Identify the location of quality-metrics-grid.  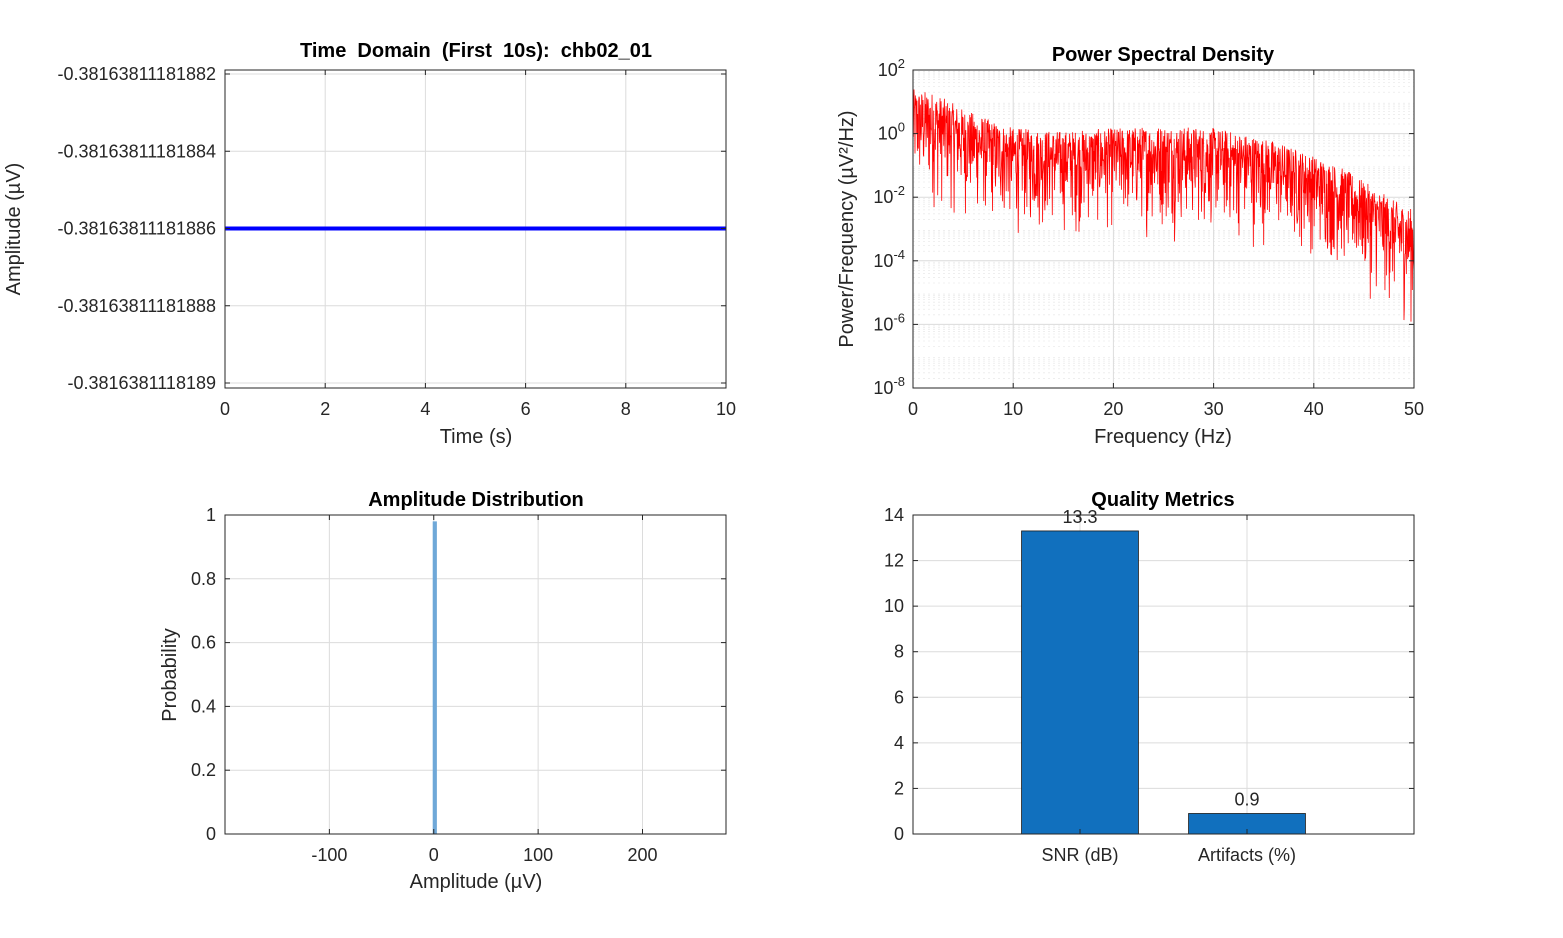
(1163, 674).